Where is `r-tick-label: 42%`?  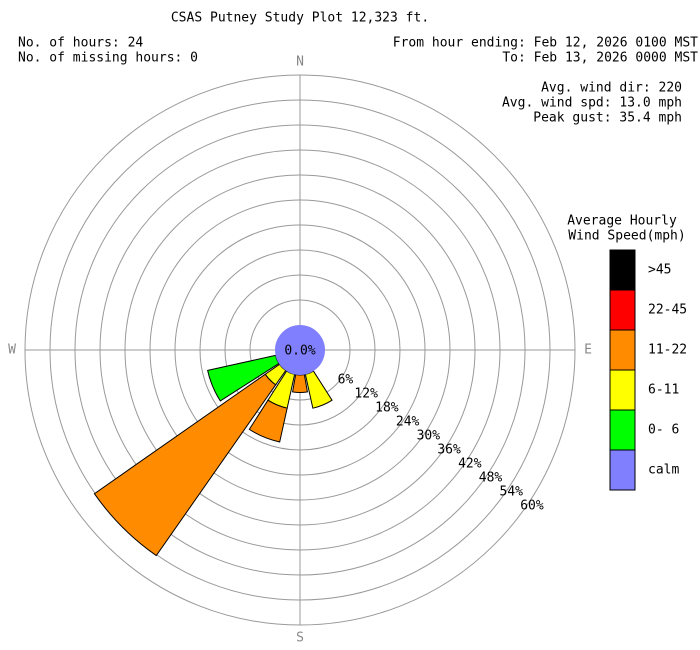 r-tick-label: 42% is located at coordinates (470, 463).